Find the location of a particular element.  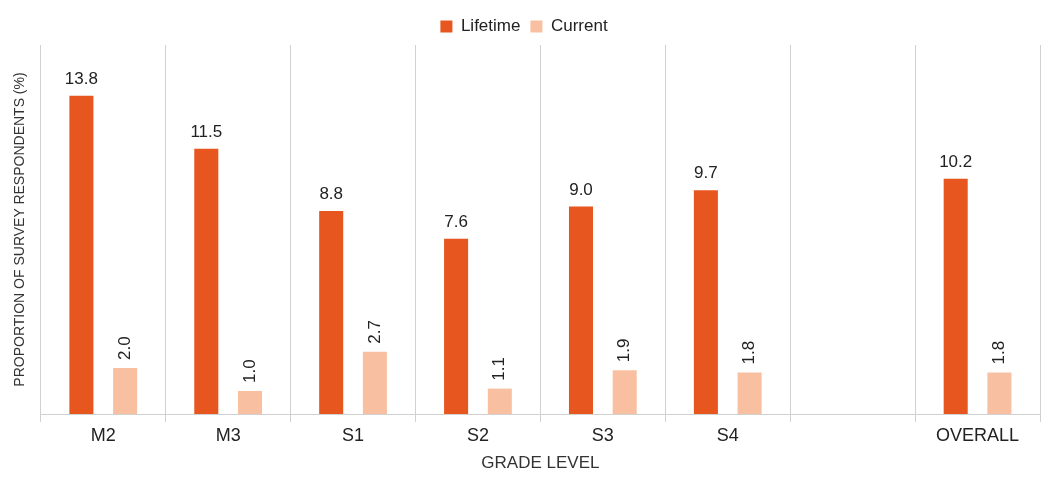

x-tick-label: M2 is located at coordinates (103, 434).